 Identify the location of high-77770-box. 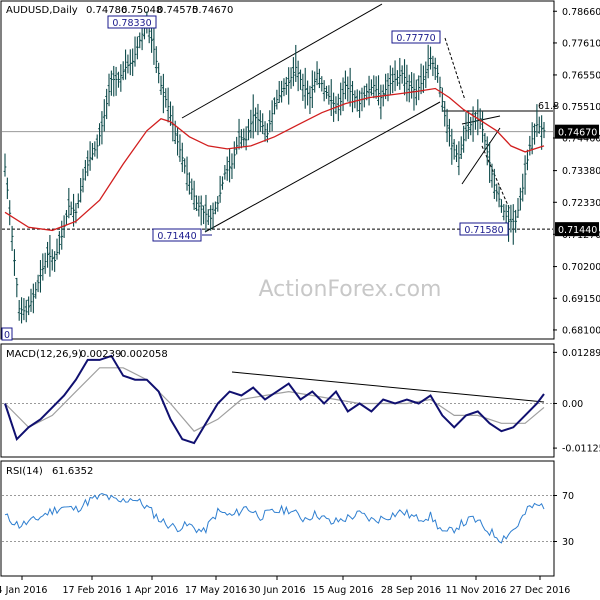
(416, 37).